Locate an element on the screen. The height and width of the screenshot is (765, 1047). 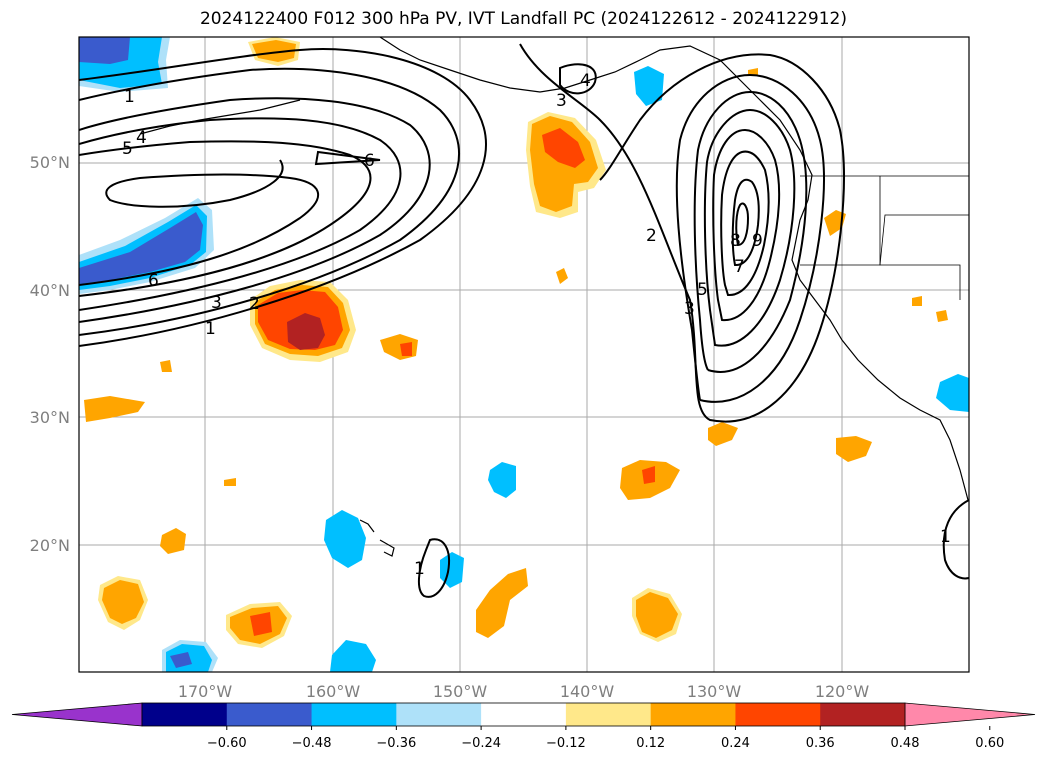
colorbar-extend-max is located at coordinates (970, 714).